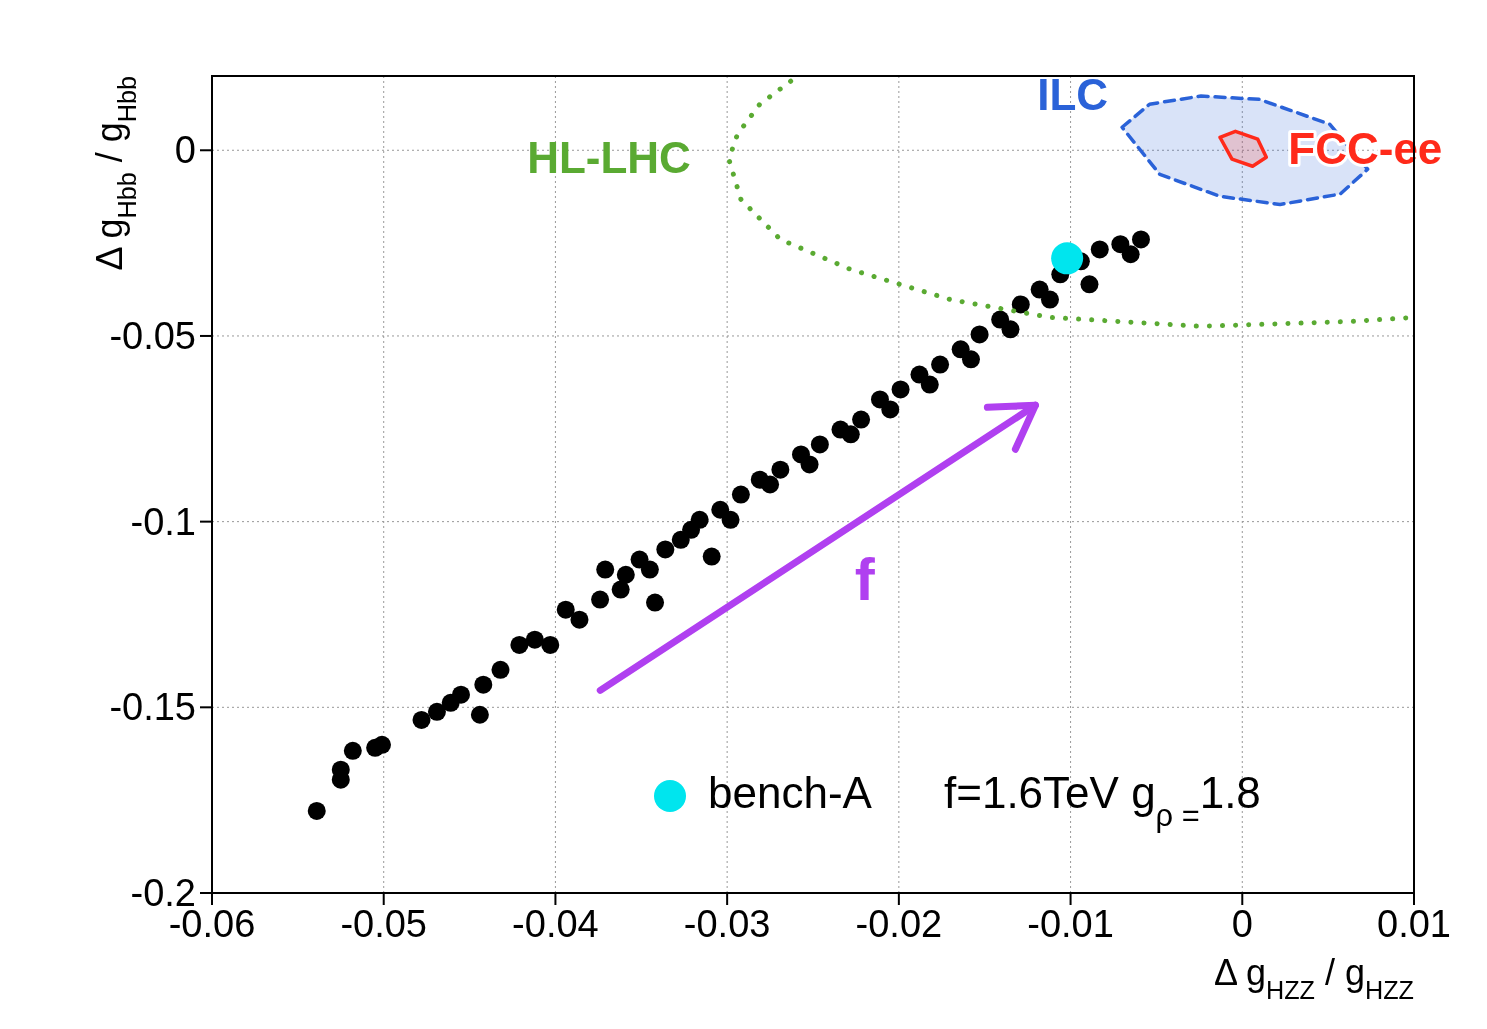  What do you see at coordinates (1102, 800) in the screenshot?
I see `annotation: f=1.6TeV g$_{ρ =}$1.8` at bounding box center [1102, 800].